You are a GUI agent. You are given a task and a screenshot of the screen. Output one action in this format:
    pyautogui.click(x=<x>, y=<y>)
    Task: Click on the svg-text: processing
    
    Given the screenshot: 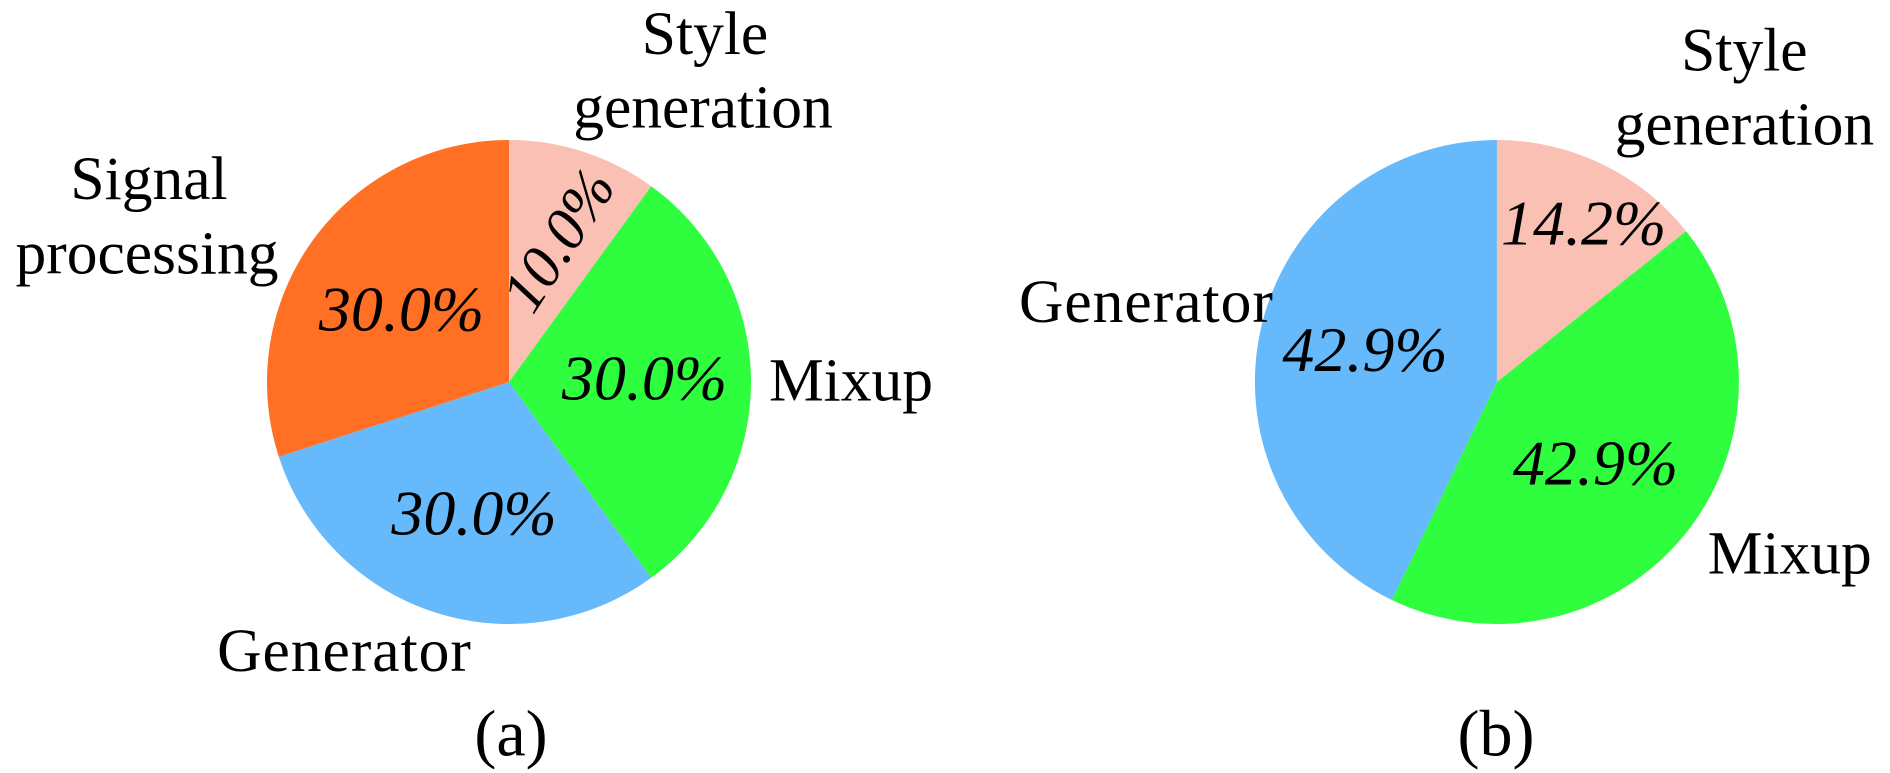 What is the action you would take?
    pyautogui.click(x=146, y=254)
    